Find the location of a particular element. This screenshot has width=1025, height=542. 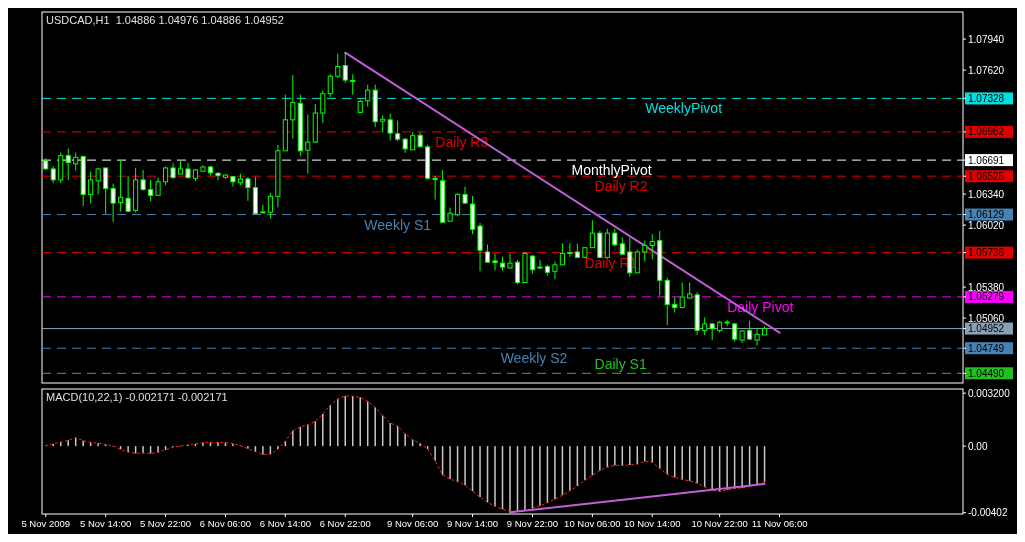

y-tick-label: 1.06340 is located at coordinates (986, 194).